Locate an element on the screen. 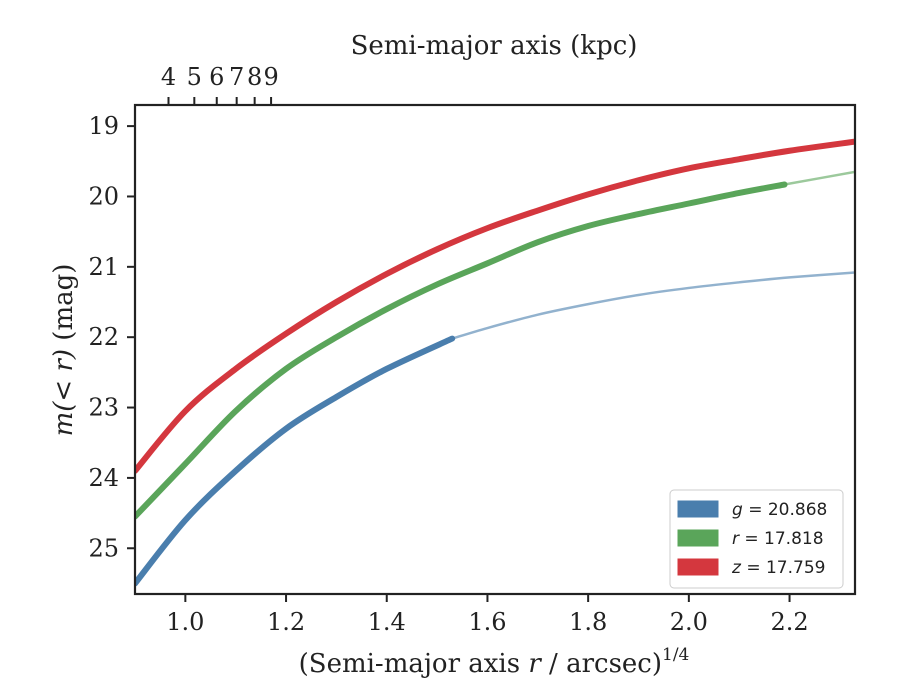  x-axis-label: (Semi-major axis r / arcsec)1/4 is located at coordinates (494, 662).